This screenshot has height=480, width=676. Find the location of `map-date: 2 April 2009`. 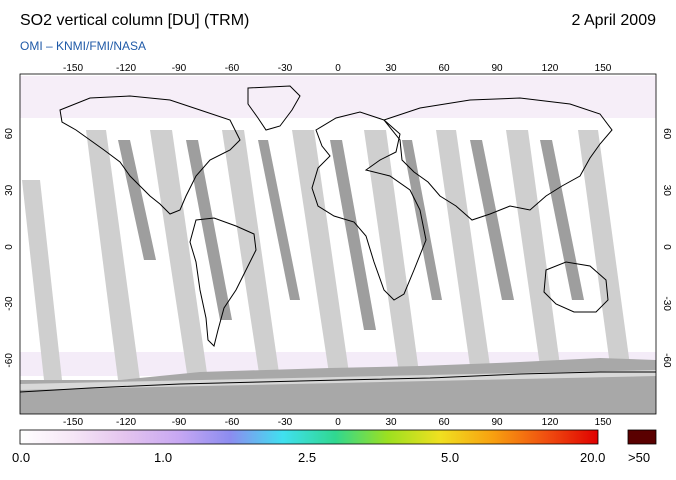

map-date: 2 April 2009 is located at coordinates (613, 20).